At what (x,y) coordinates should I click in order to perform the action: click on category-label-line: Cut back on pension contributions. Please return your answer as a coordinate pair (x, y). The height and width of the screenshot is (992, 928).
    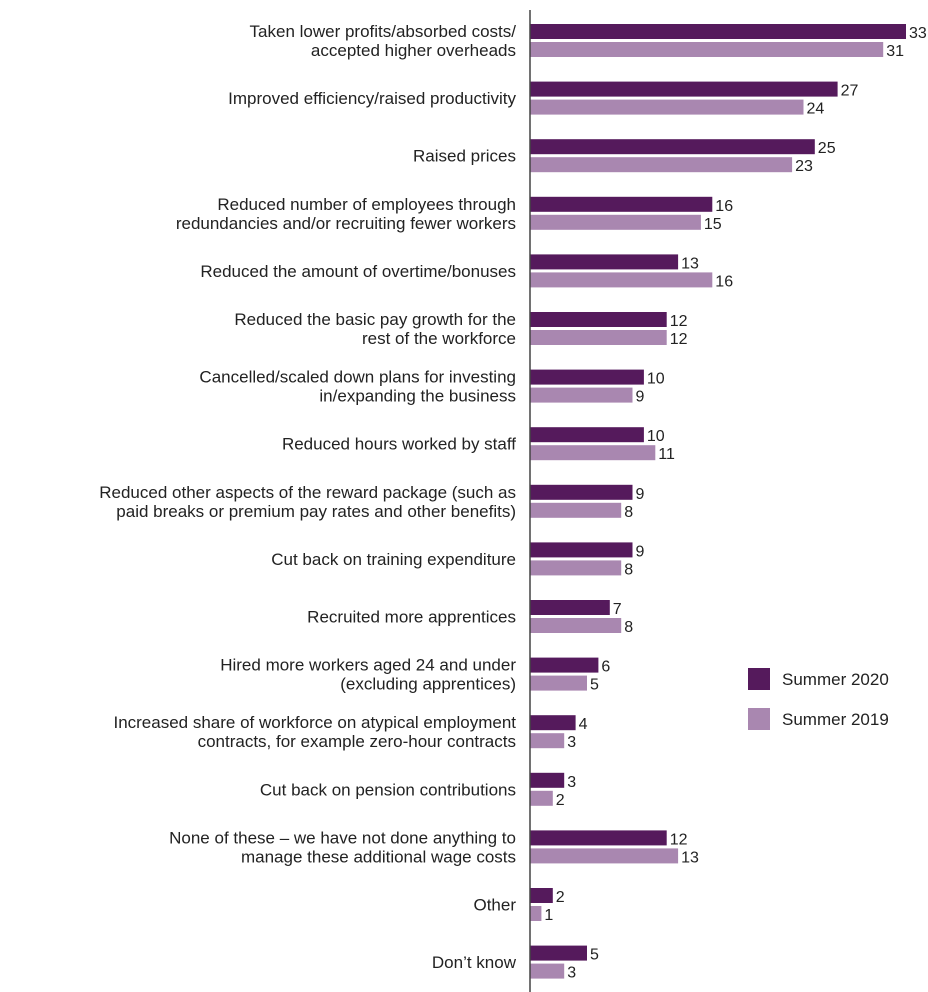
    Looking at the image, I should click on (388, 789).